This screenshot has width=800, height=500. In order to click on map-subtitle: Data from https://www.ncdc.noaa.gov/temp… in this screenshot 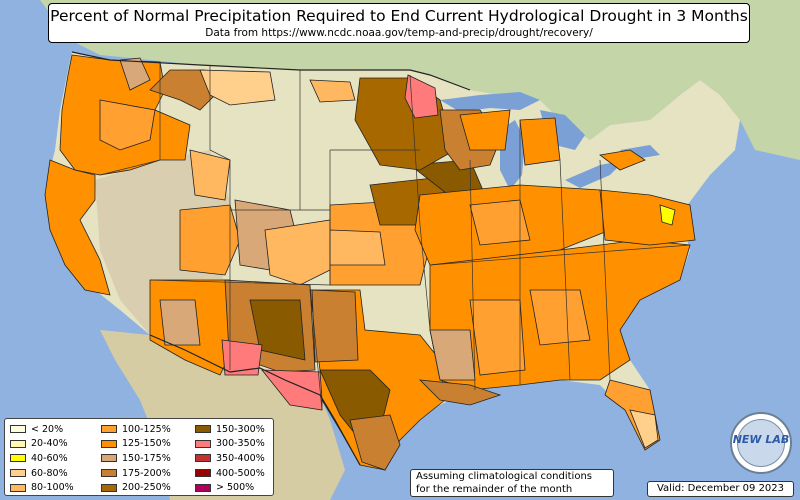, I will do `click(399, 33)`.